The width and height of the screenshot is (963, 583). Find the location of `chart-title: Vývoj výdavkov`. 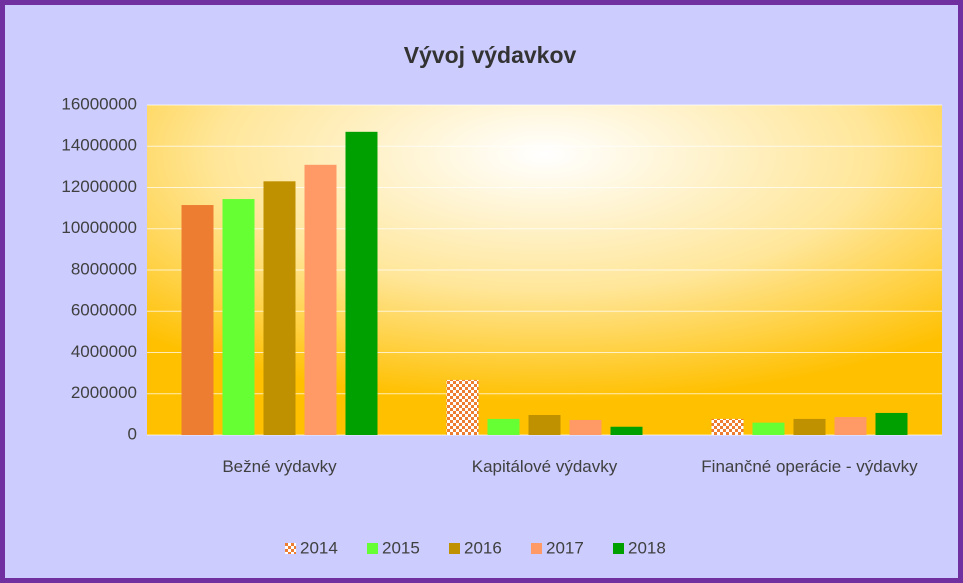

chart-title: Vývoj výdavkov is located at coordinates (490, 55).